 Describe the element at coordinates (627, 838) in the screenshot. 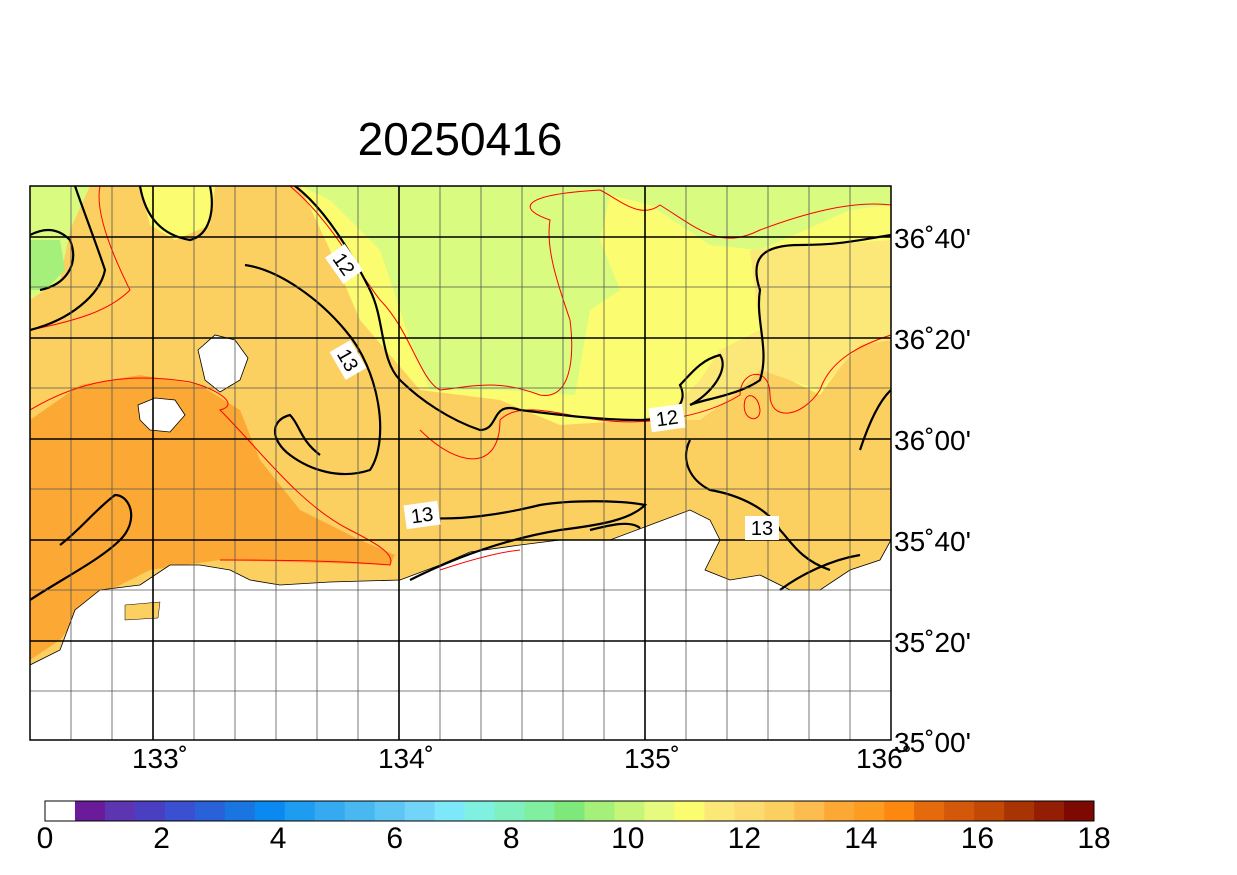

I see `colorbar-label: 10` at that location.